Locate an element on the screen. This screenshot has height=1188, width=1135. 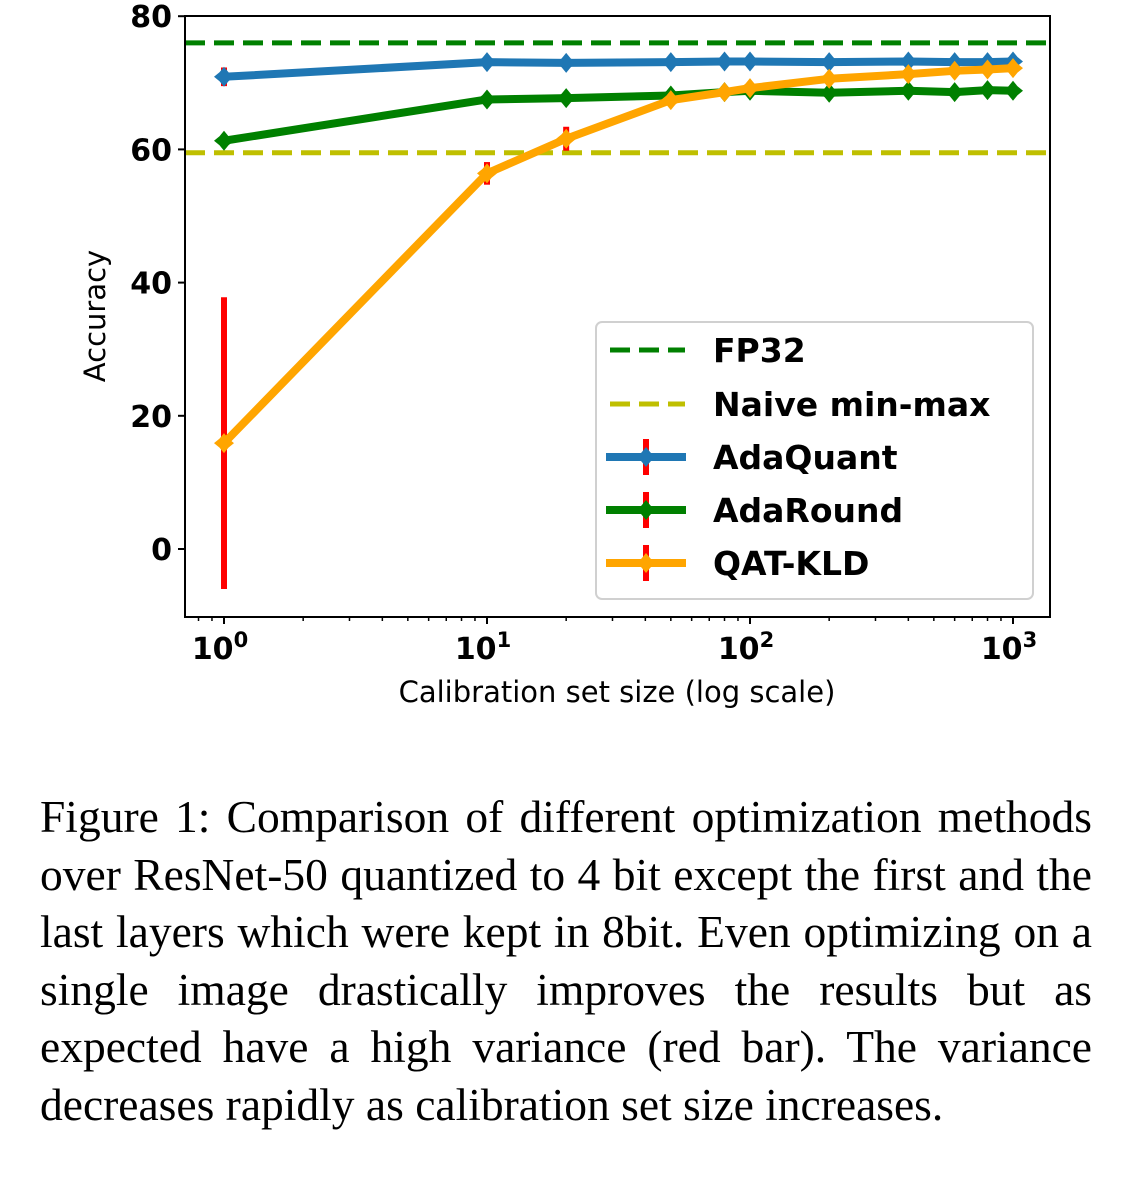
x-axis-label: Calibration set size (log scale) is located at coordinates (617, 692).